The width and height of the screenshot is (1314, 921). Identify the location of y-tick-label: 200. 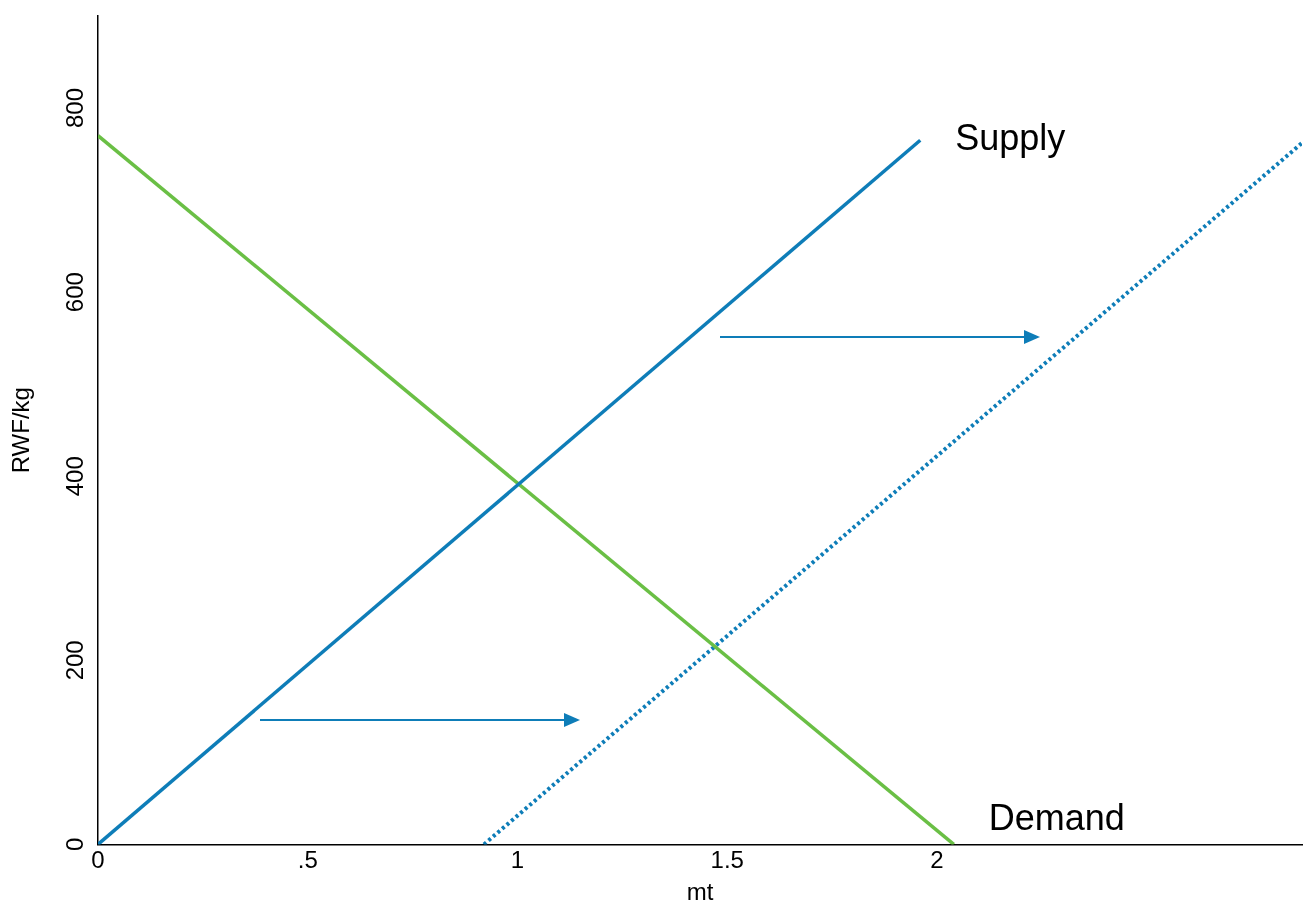
(74, 660).